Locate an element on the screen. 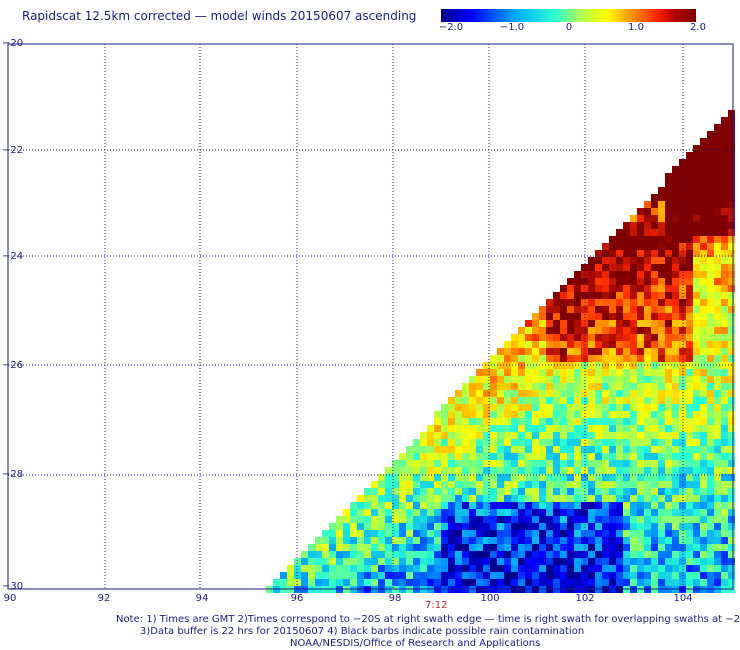 This screenshot has height=650, width=740. colorbar-label: 1.0 is located at coordinates (636, 27).